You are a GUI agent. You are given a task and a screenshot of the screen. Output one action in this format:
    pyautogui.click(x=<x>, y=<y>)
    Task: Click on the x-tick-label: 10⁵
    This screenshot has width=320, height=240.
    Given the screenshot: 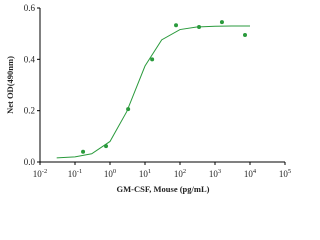 What is the action you would take?
    pyautogui.click(x=285, y=173)
    